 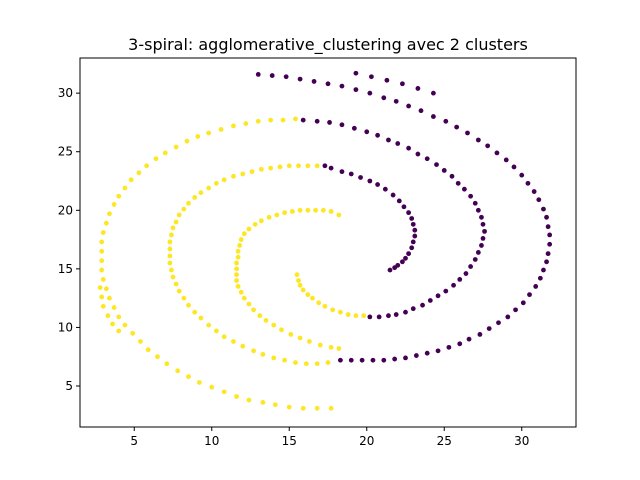 I want to click on y-tick-label: 15, so click(x=65, y=269).